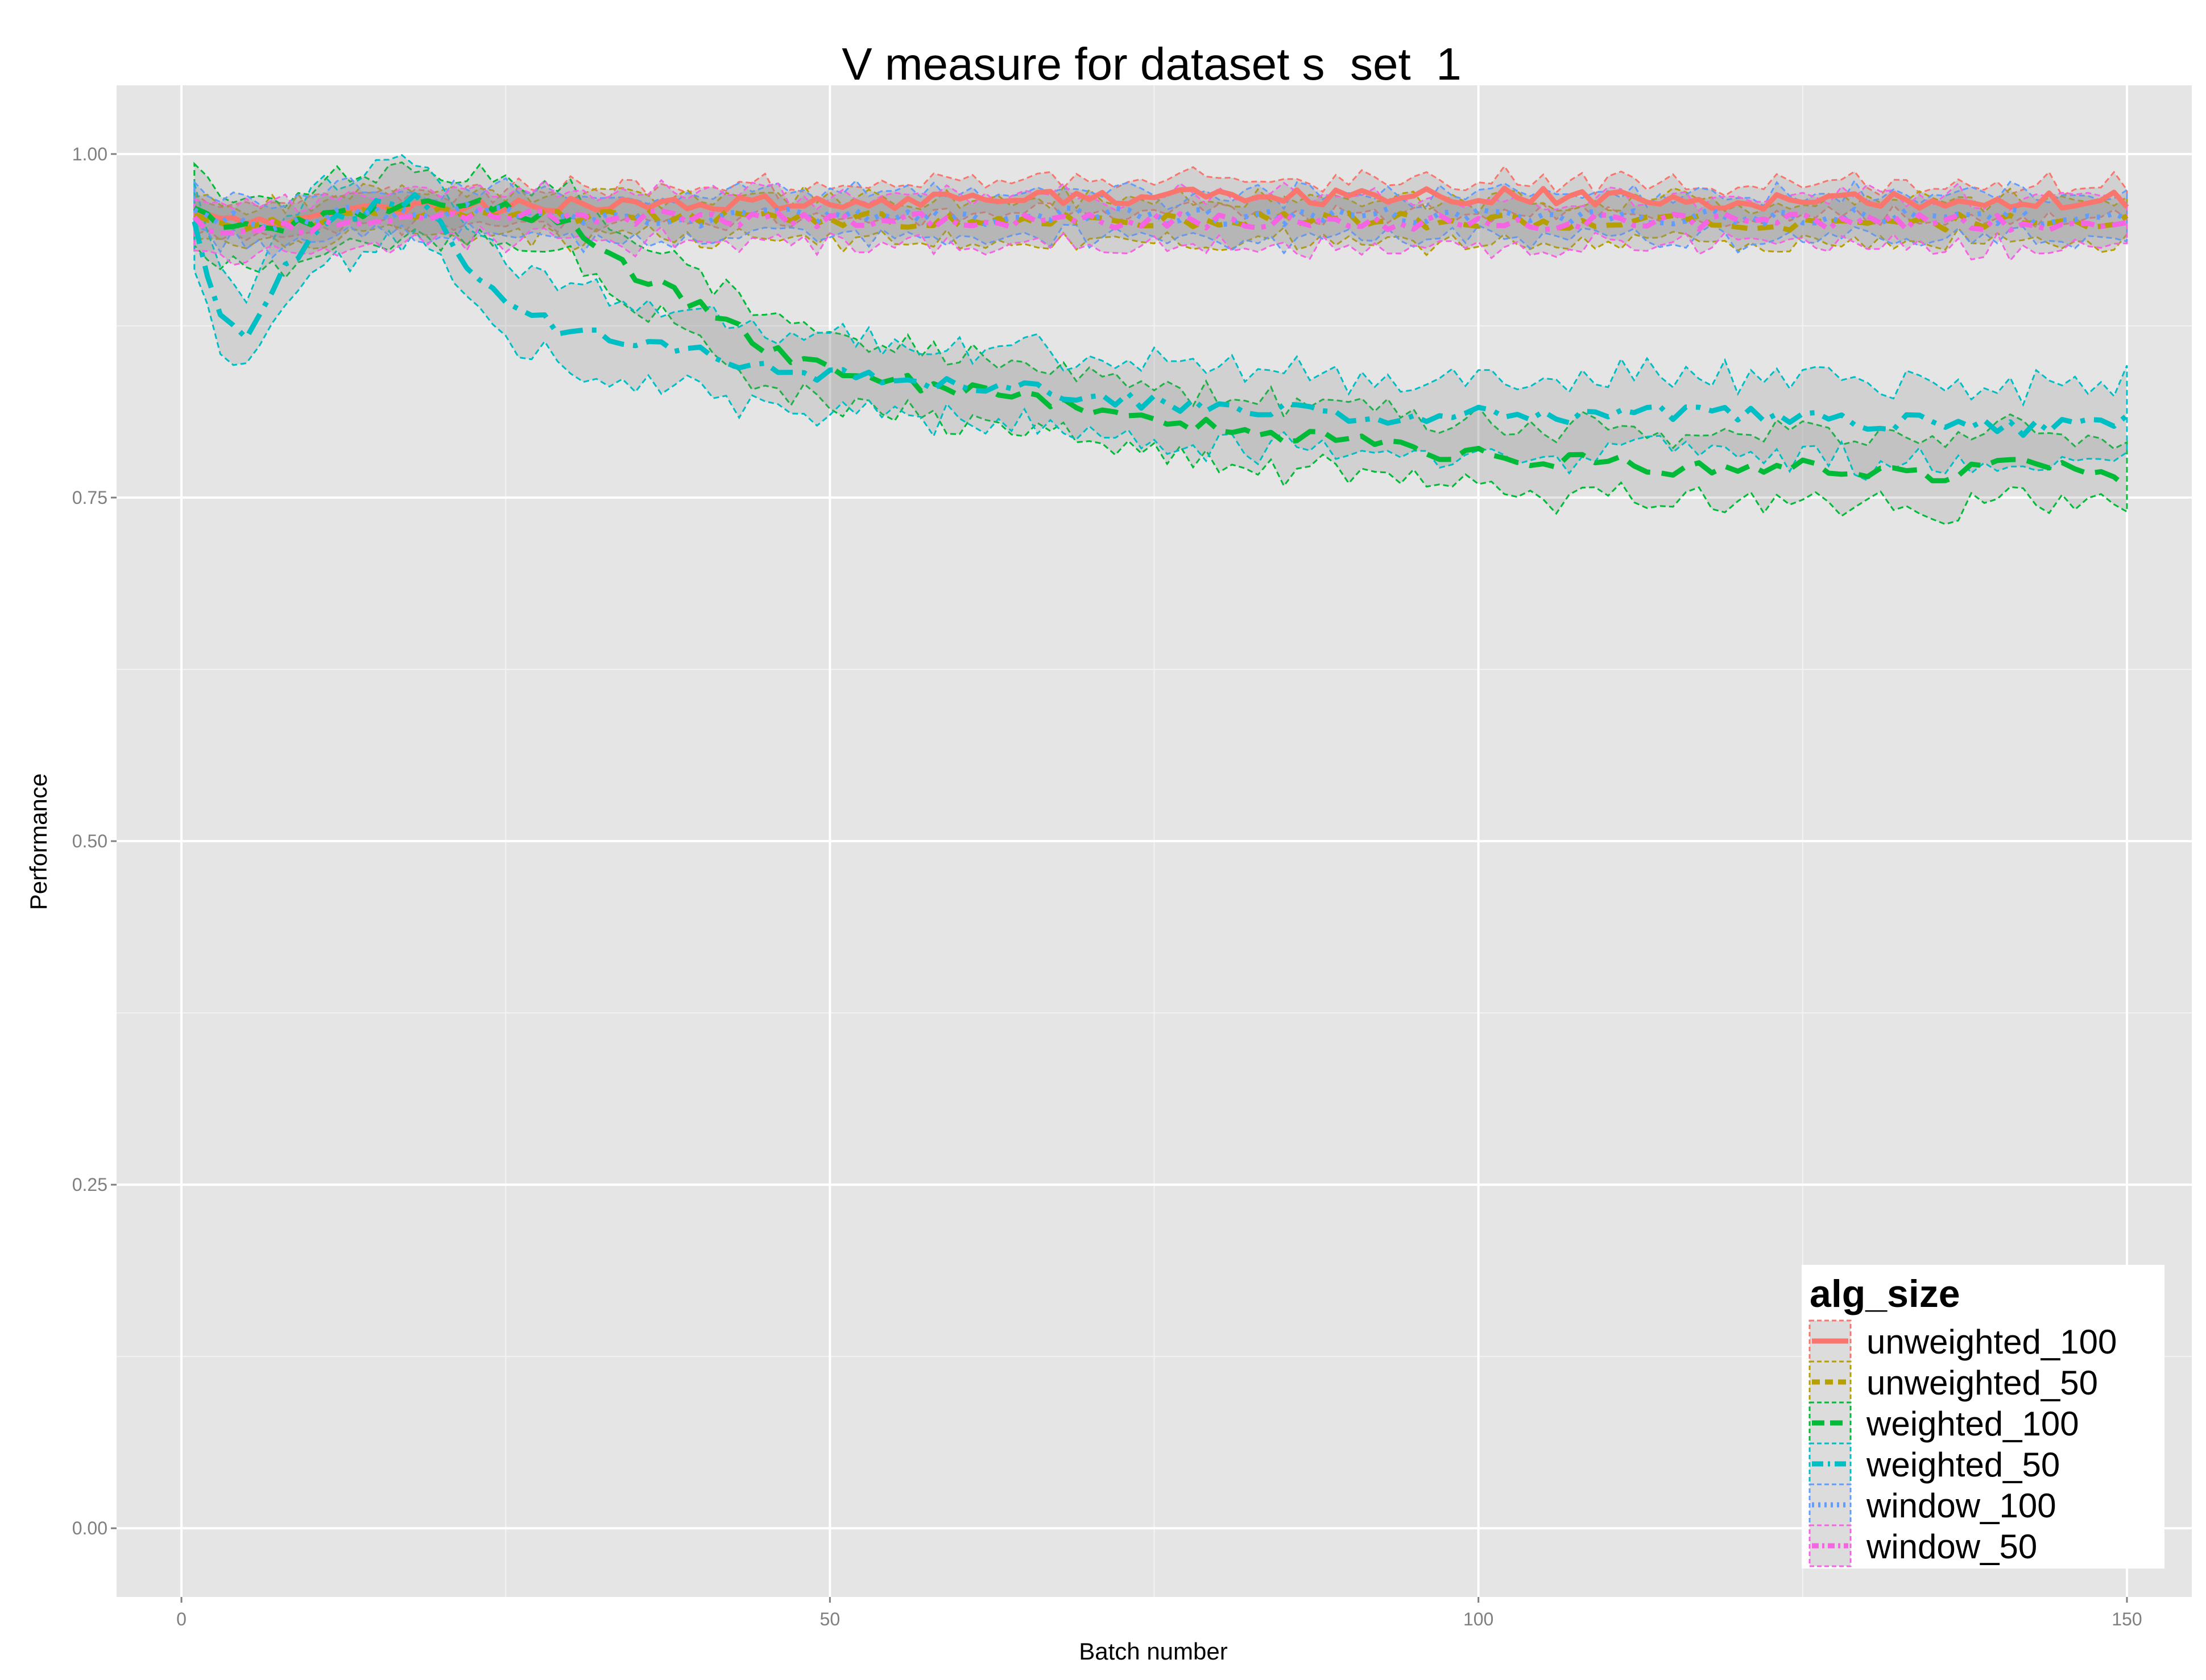 The height and width of the screenshot is (1680, 2206). I want to click on y-tick-label: 0.75, so click(89, 497).